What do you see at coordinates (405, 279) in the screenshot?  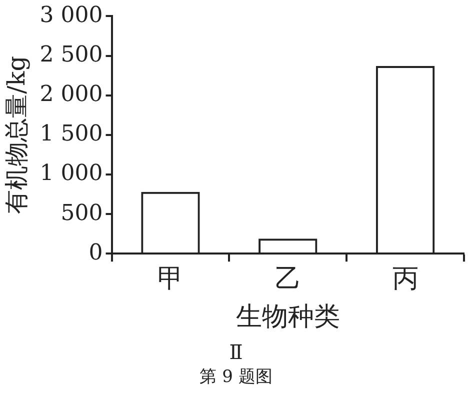 I see `x-tick-label: 丙` at bounding box center [405, 279].